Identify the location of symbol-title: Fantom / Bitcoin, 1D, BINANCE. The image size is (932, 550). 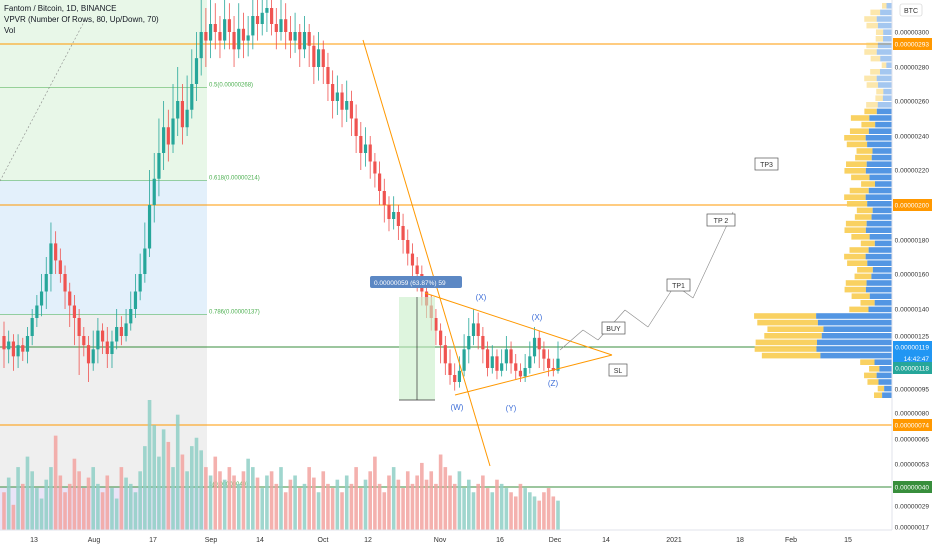
(60, 8).